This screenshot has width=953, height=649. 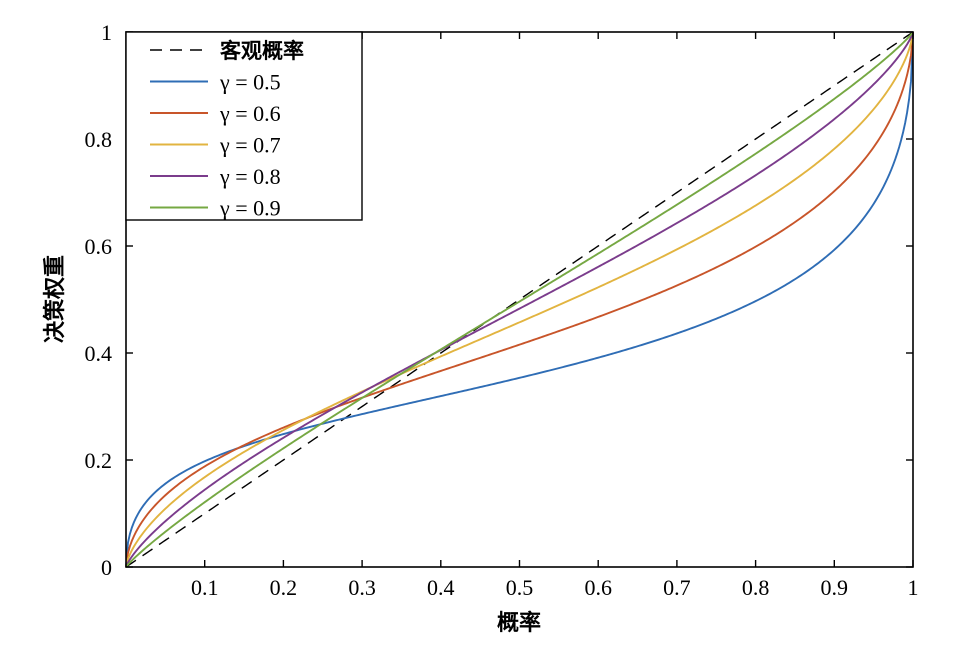 I want to click on x-tick-label: 0.6, so click(x=598, y=587).